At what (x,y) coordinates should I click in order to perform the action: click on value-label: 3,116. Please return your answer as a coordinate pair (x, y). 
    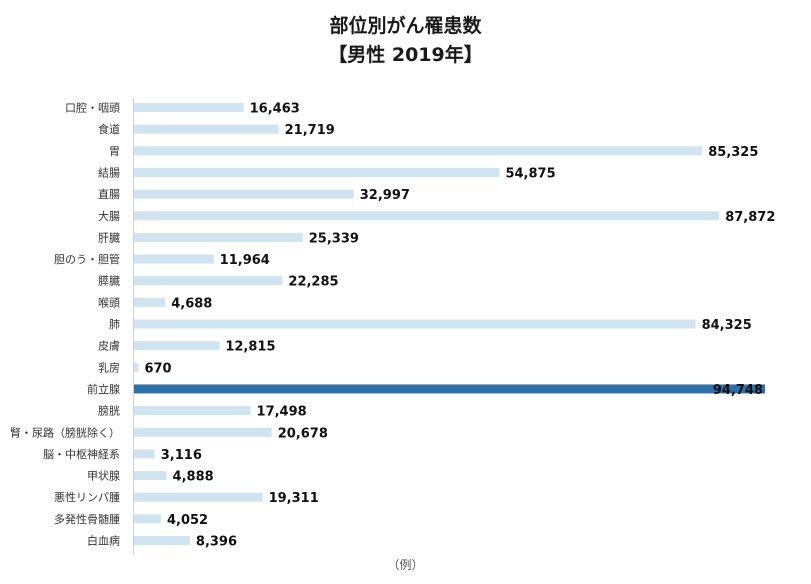
    Looking at the image, I should click on (181, 455).